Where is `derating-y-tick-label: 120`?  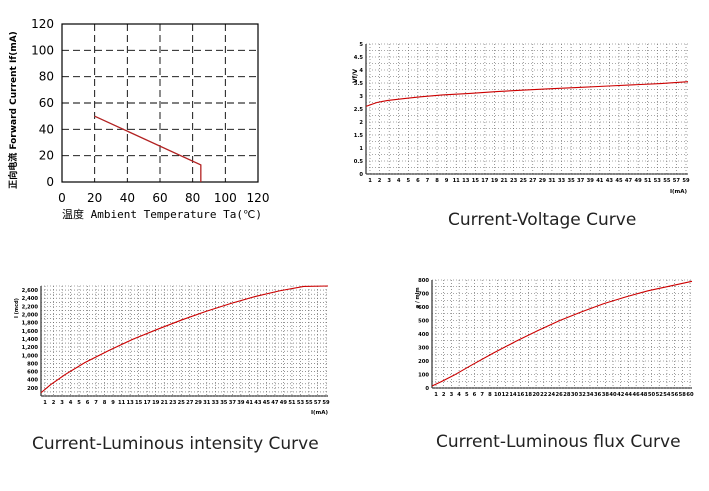 derating-y-tick-label: 120 is located at coordinates (42, 24).